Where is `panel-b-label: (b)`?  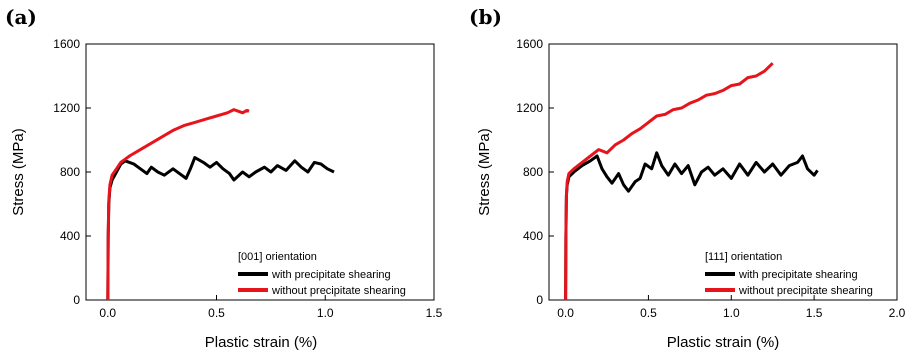
panel-b-label: (b) is located at coordinates (485, 17).